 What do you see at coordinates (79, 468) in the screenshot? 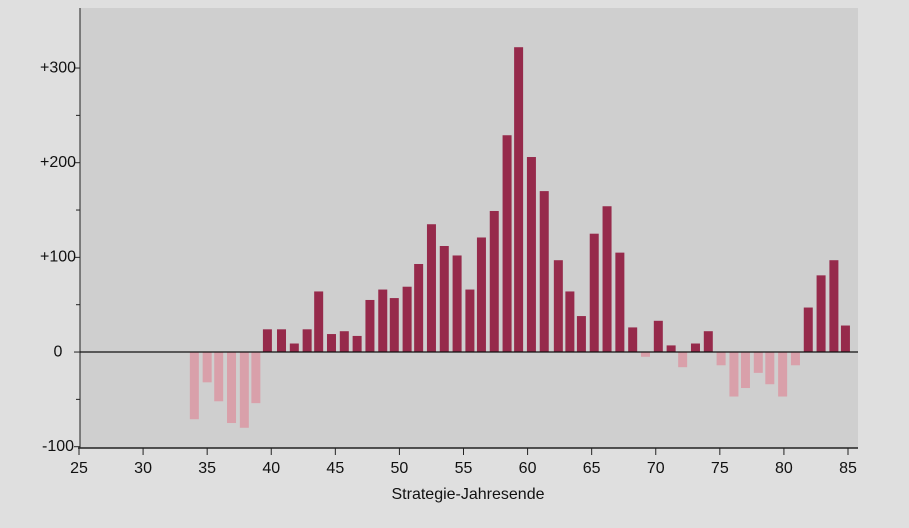
I see `x-tick-label: 25` at bounding box center [79, 468].